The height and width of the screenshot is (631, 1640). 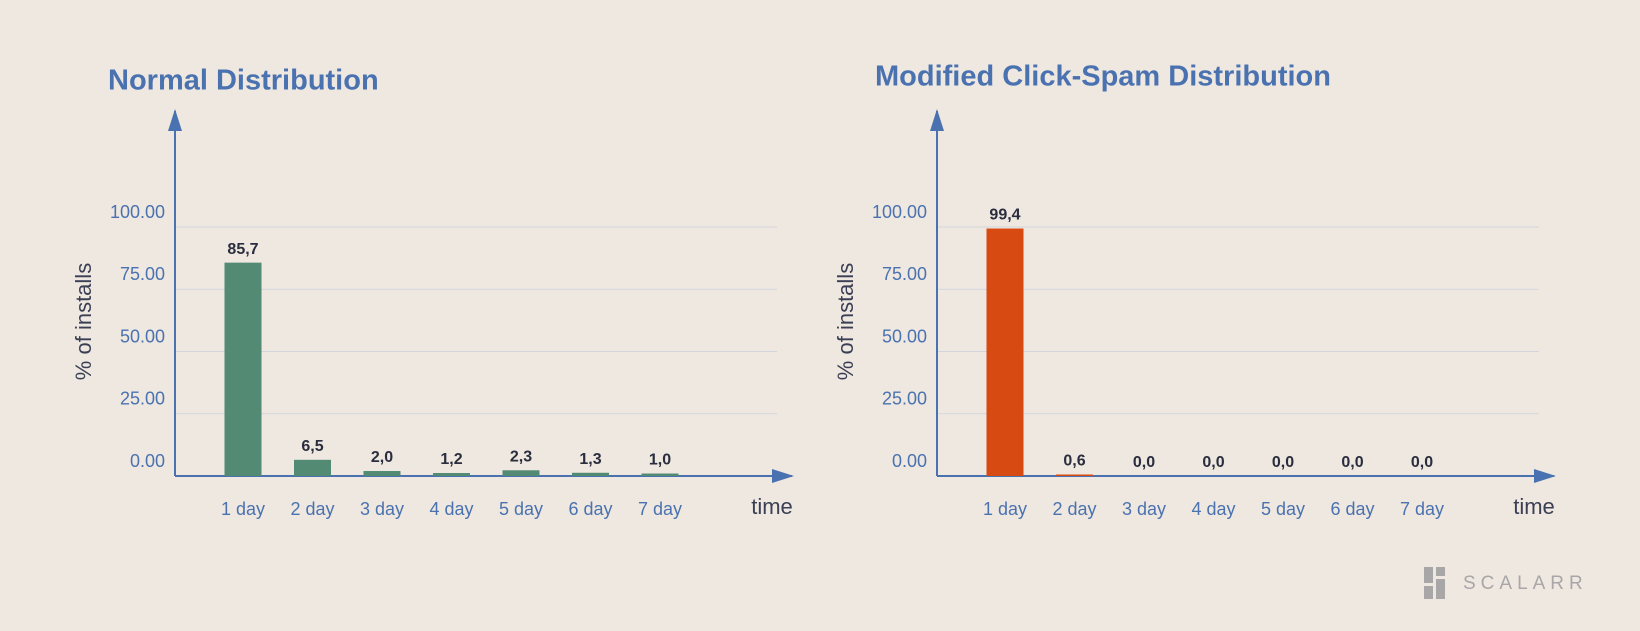 I want to click on value-label: 2,0, so click(x=382, y=457).